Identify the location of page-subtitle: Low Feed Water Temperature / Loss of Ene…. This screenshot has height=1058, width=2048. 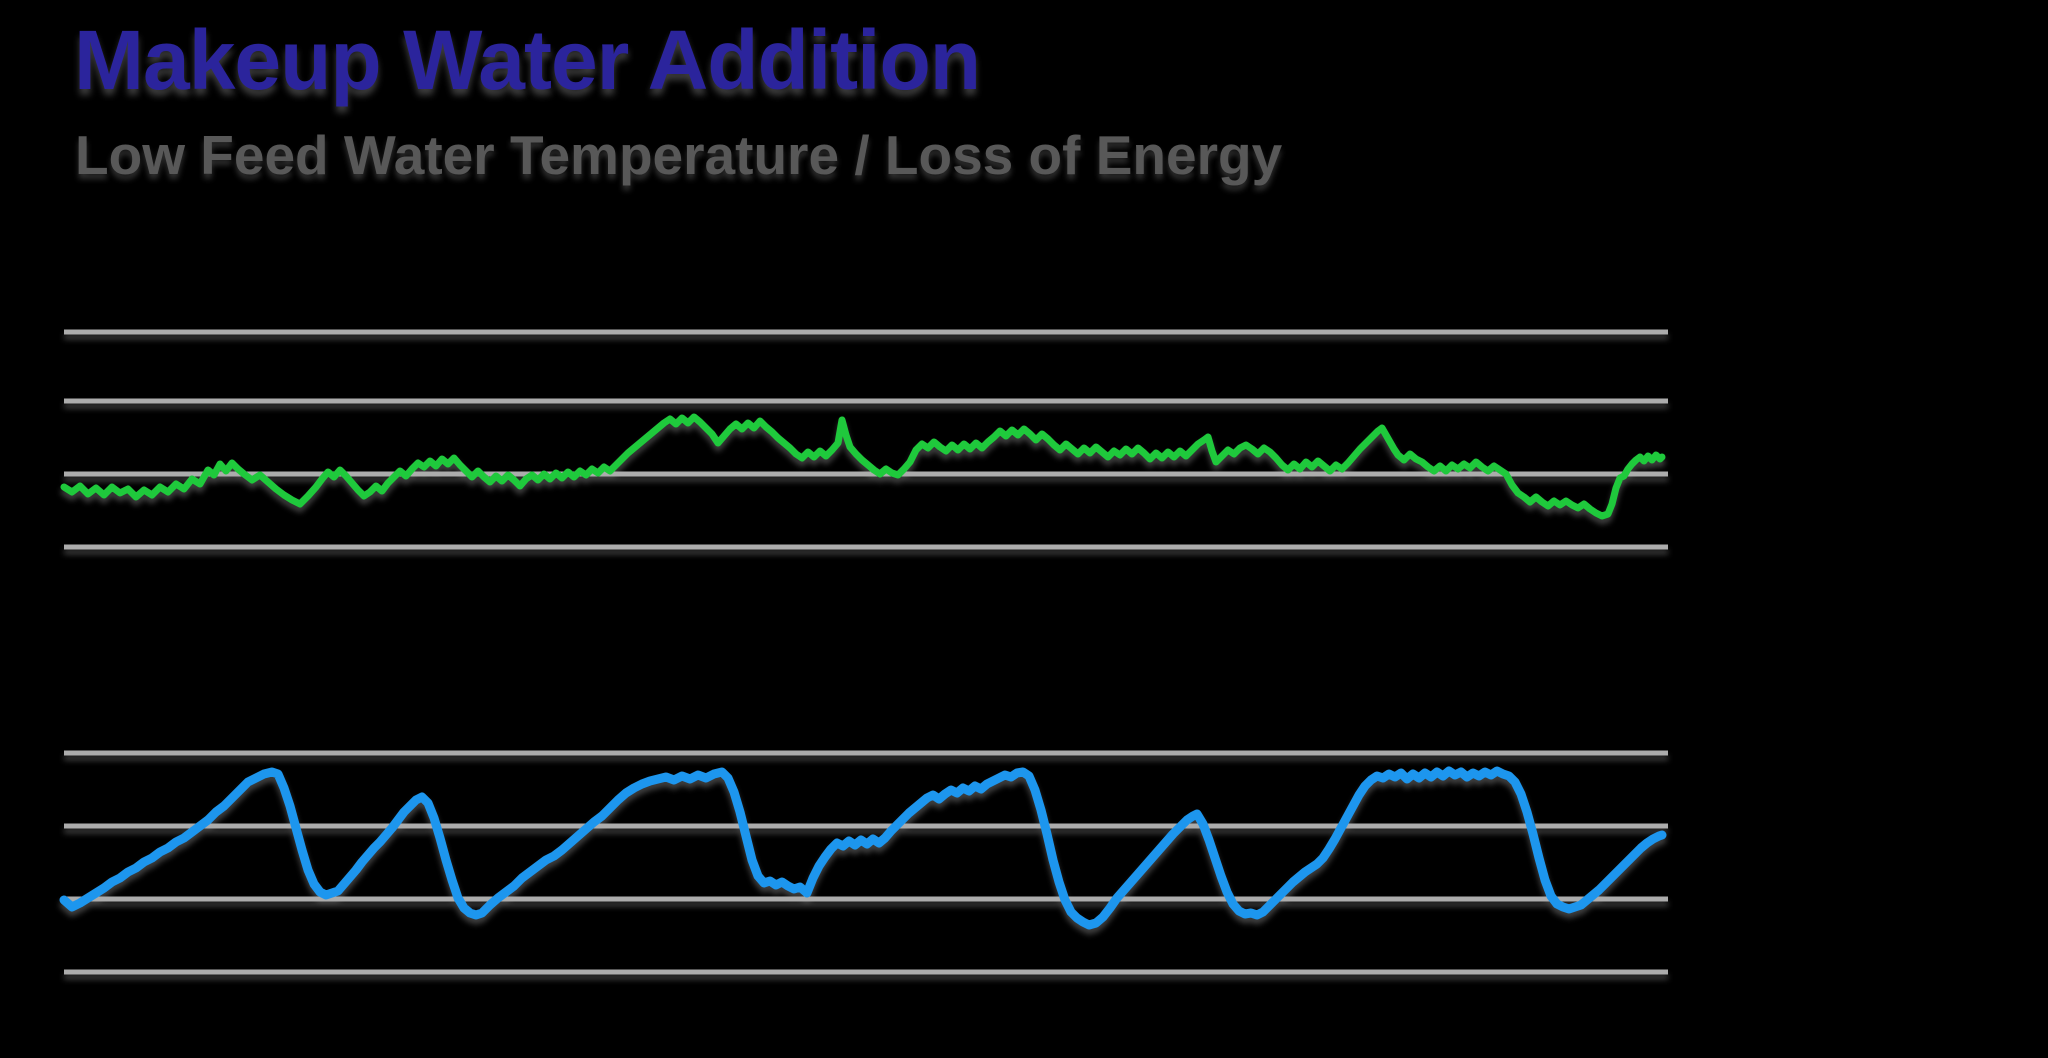
(679, 155).